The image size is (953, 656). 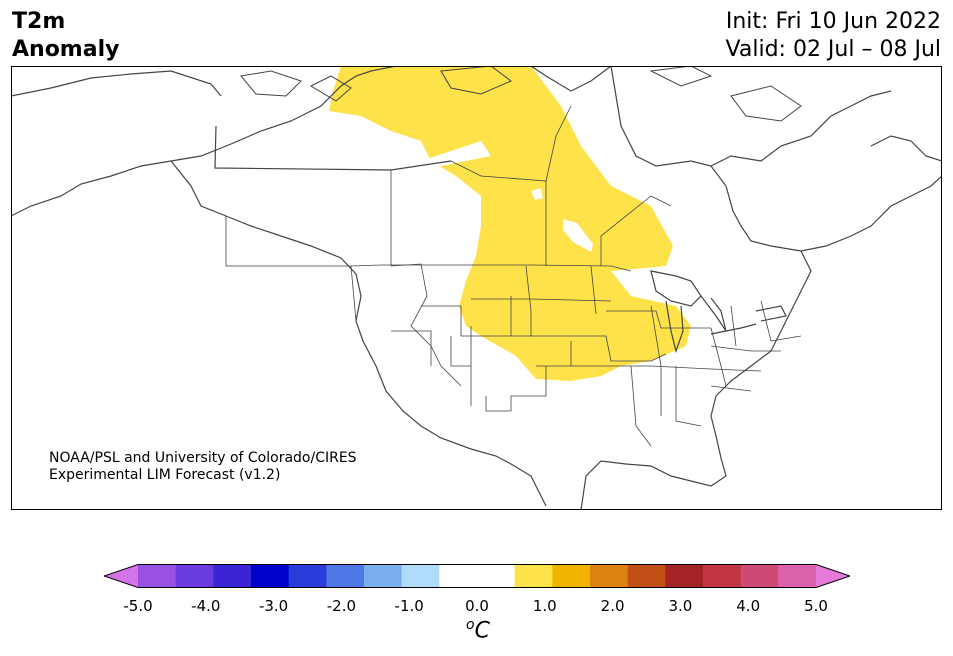 What do you see at coordinates (66, 49) in the screenshot?
I see `anomaly-label: Anomaly` at bounding box center [66, 49].